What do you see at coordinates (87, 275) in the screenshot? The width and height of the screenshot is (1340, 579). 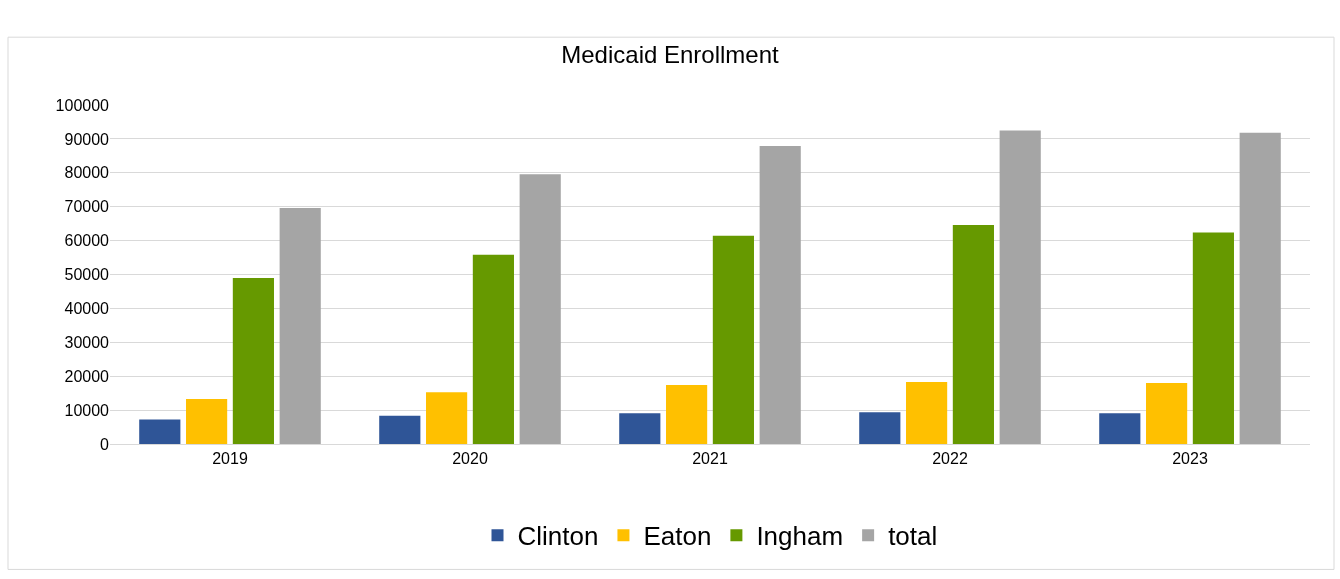 I see `y-tick-label: 50000` at bounding box center [87, 275].